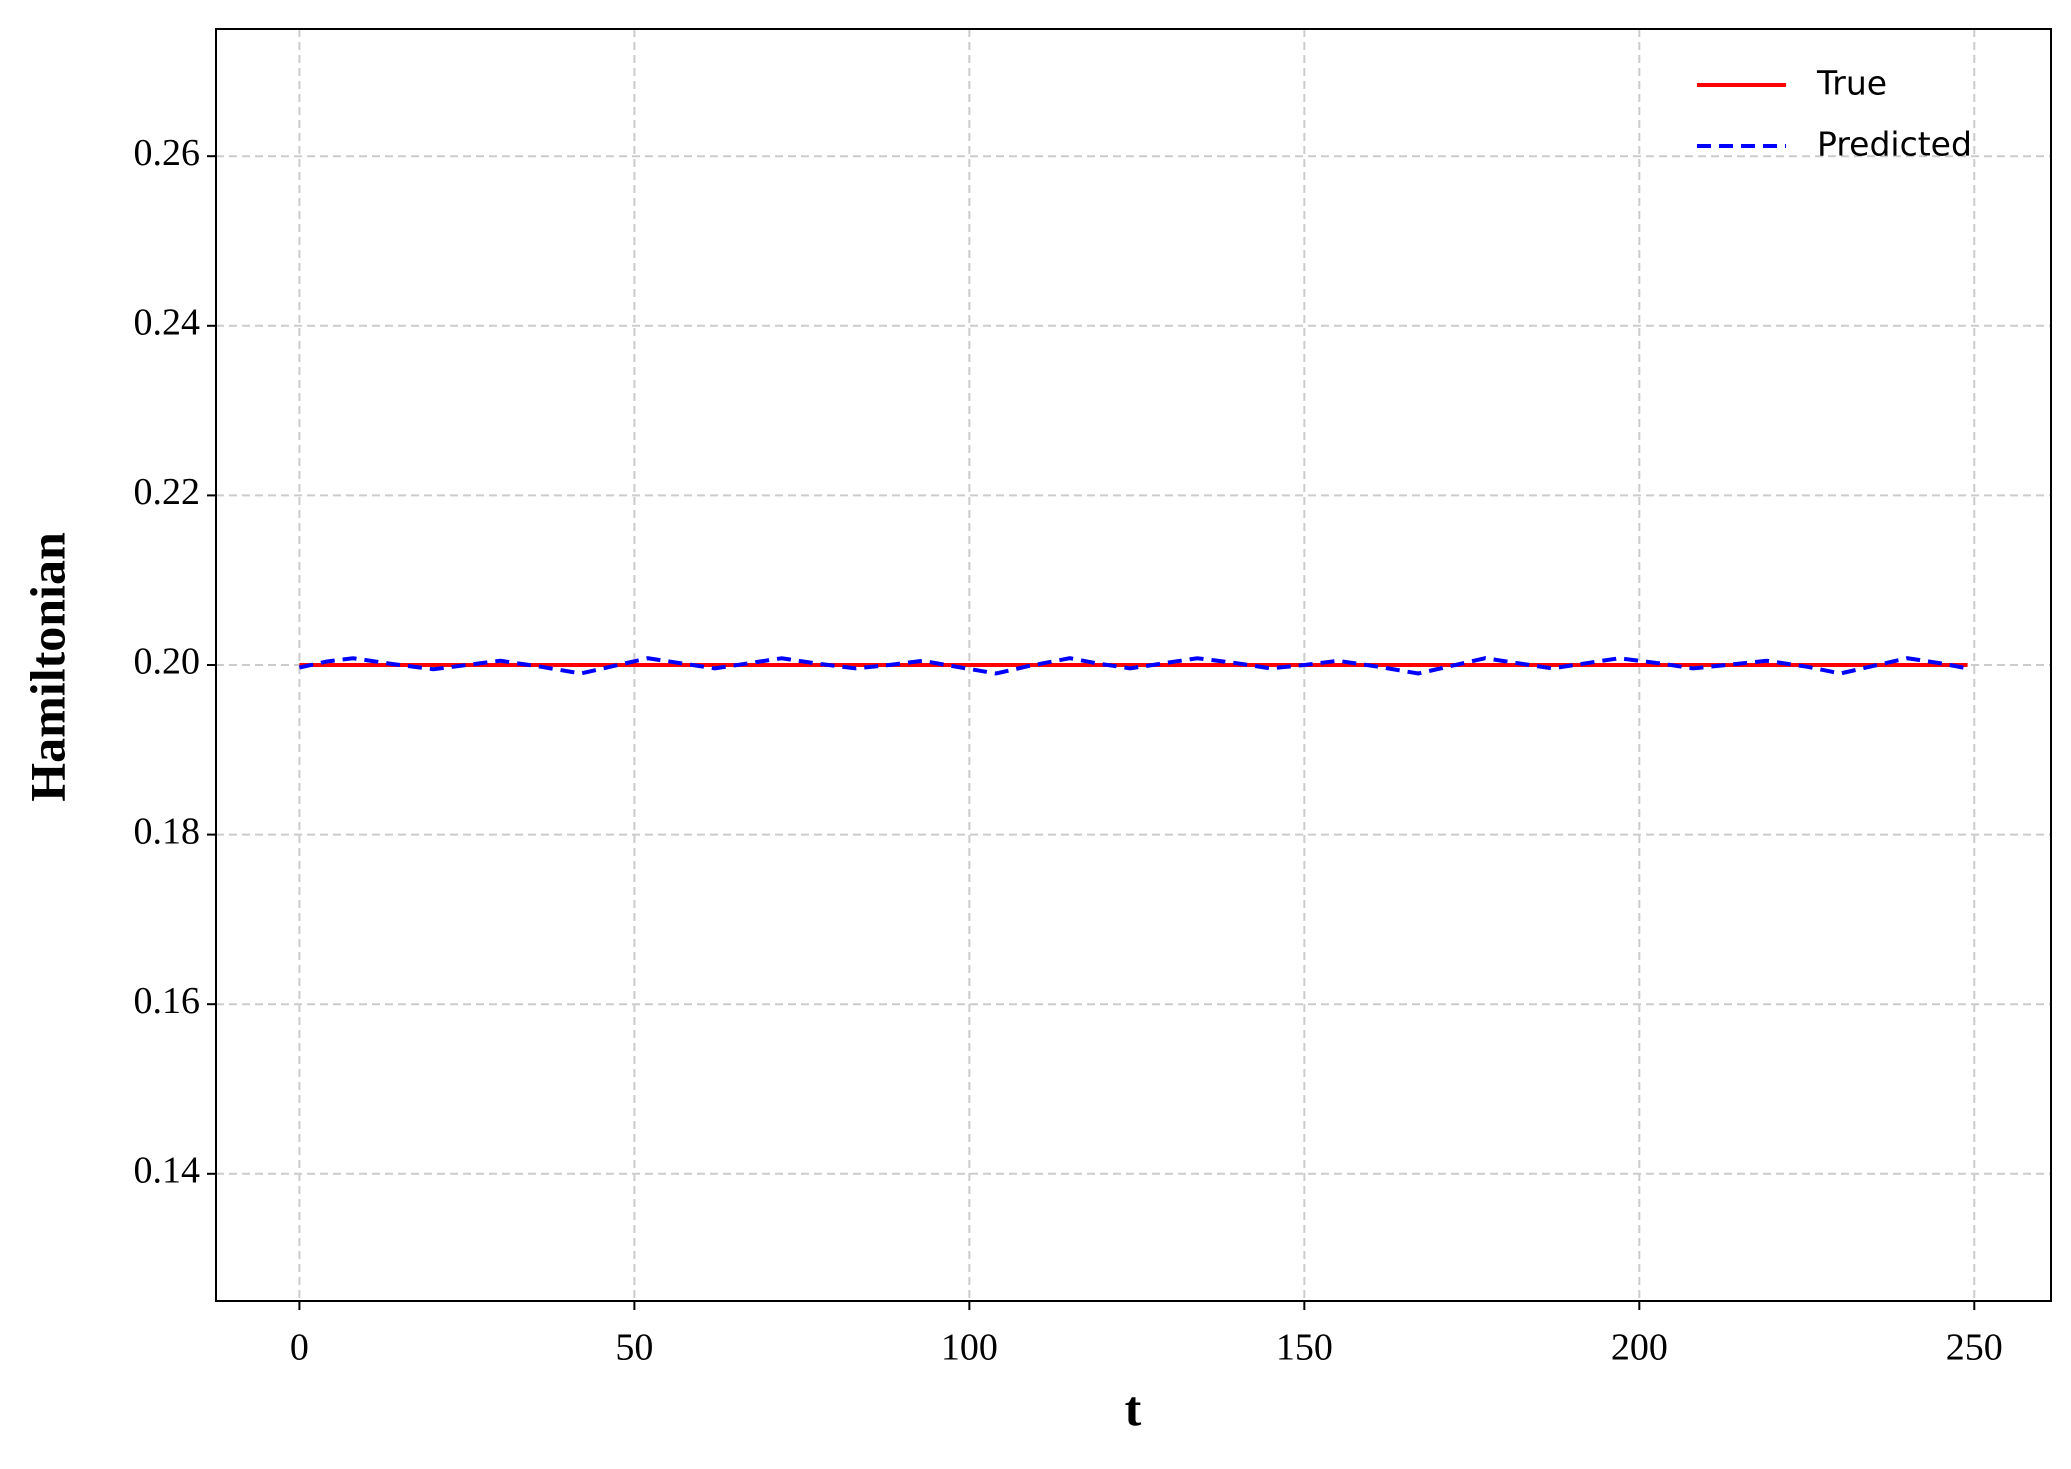 This screenshot has height=1469, width=2071. I want to click on y-tick-label: 0.26, so click(167, 153).